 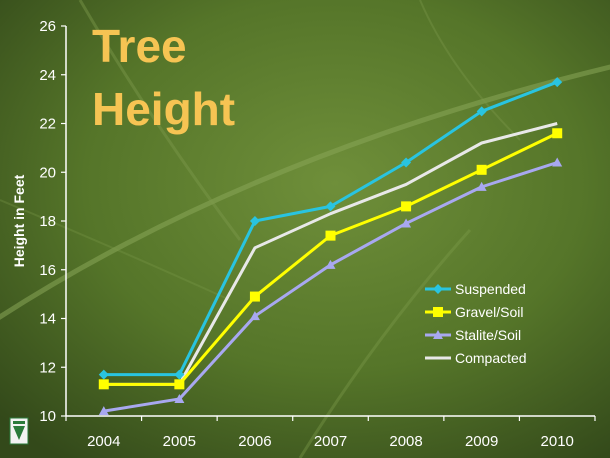 I want to click on legend-label-stalite-soil: Stalite/Soil, so click(x=488, y=335).